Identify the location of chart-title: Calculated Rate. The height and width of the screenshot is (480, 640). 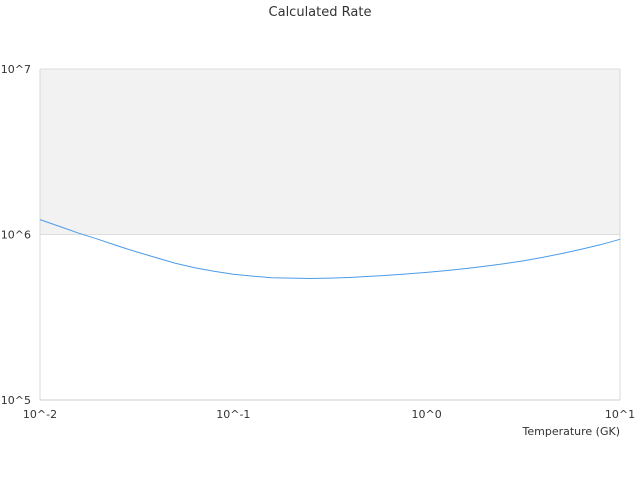
(320, 12).